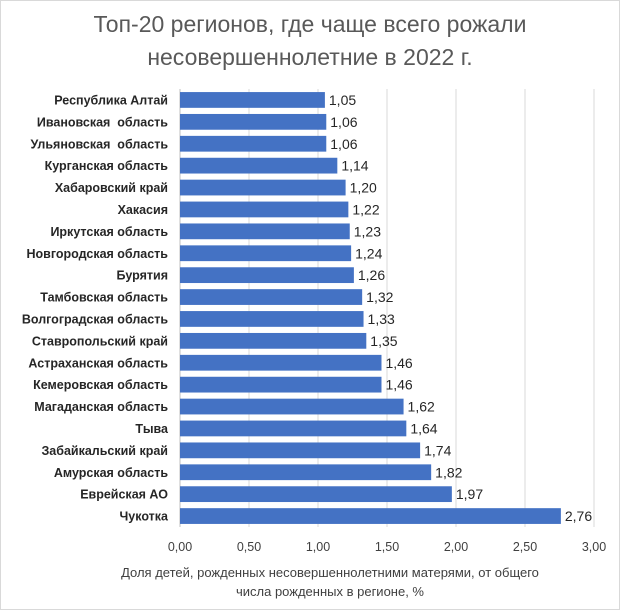 This screenshot has width=620, height=610. Describe the element at coordinates (379, 297) in the screenshot. I see `data-label: 1,32` at that location.